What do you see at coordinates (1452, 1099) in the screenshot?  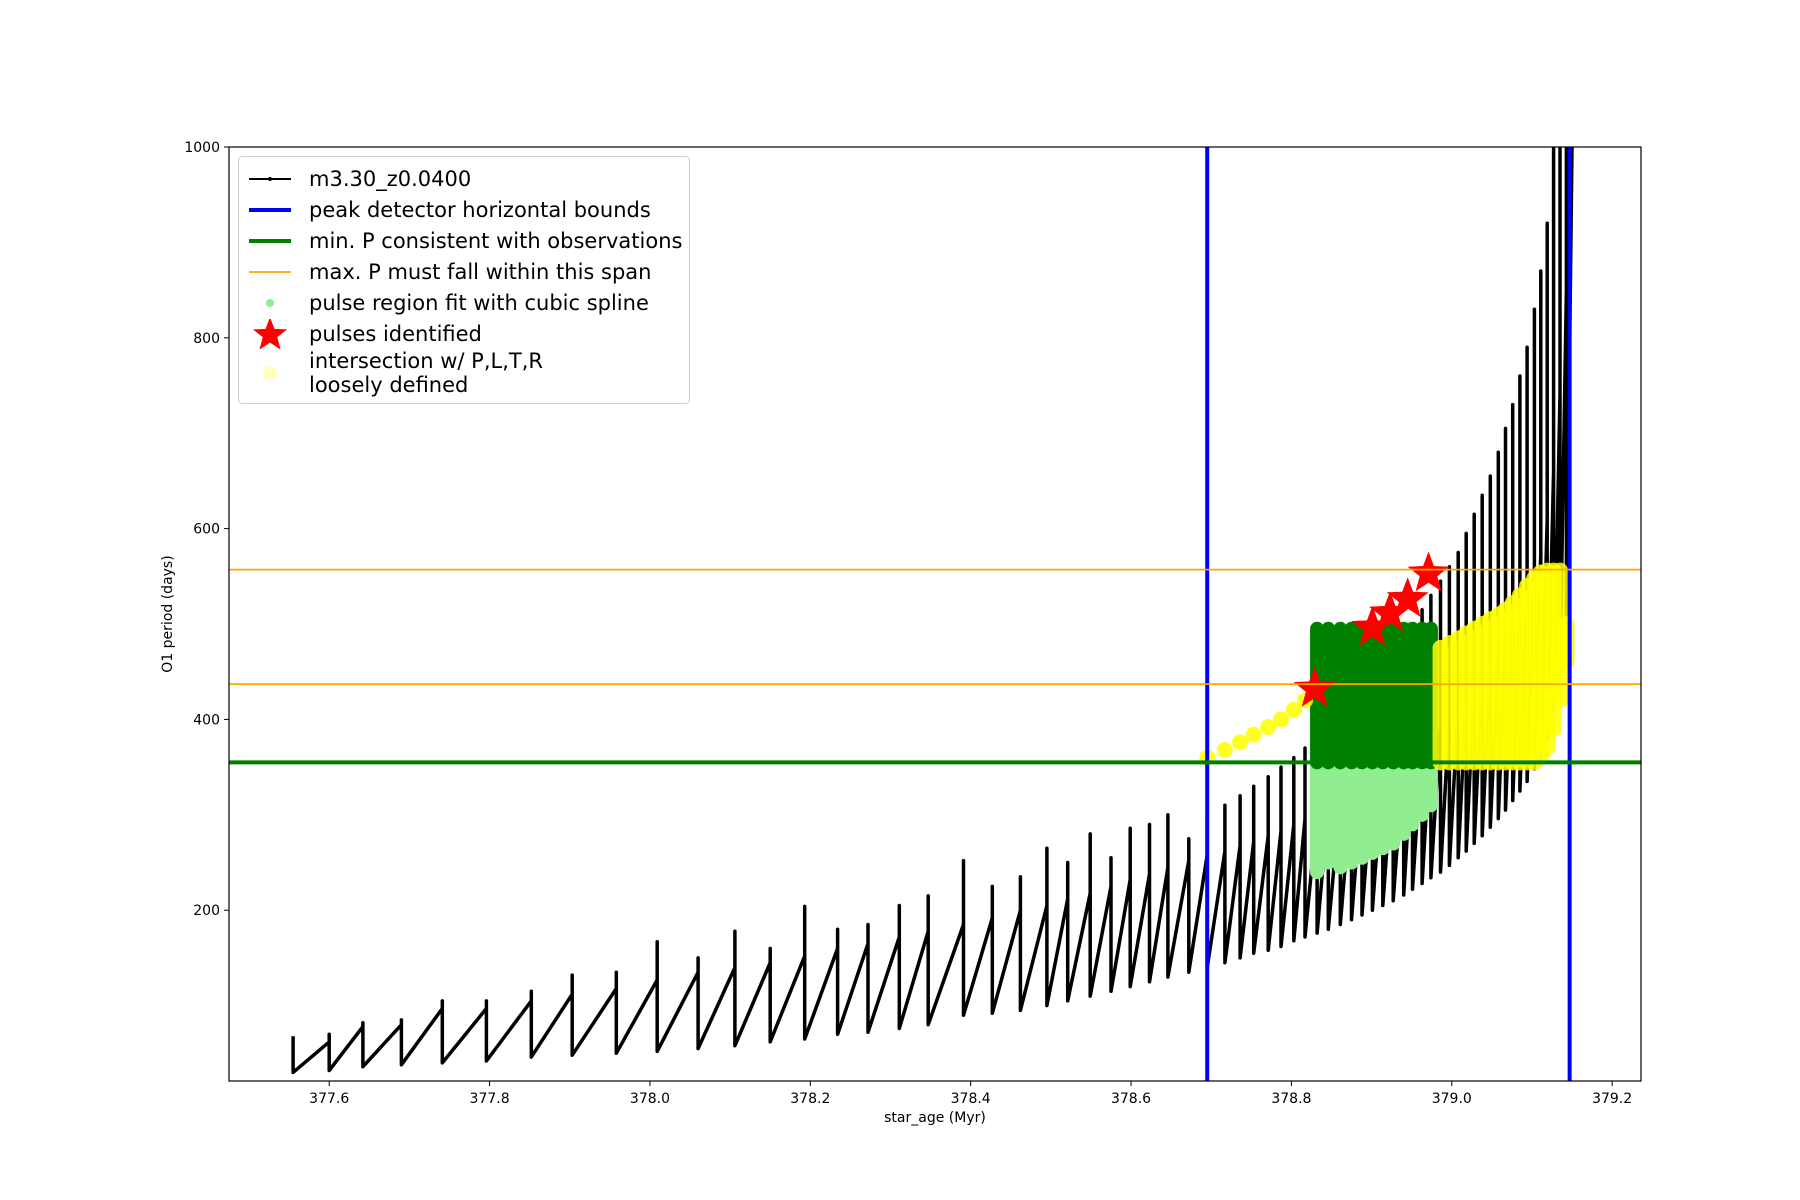 I see `x-tick-label: 379.0` at bounding box center [1452, 1099].